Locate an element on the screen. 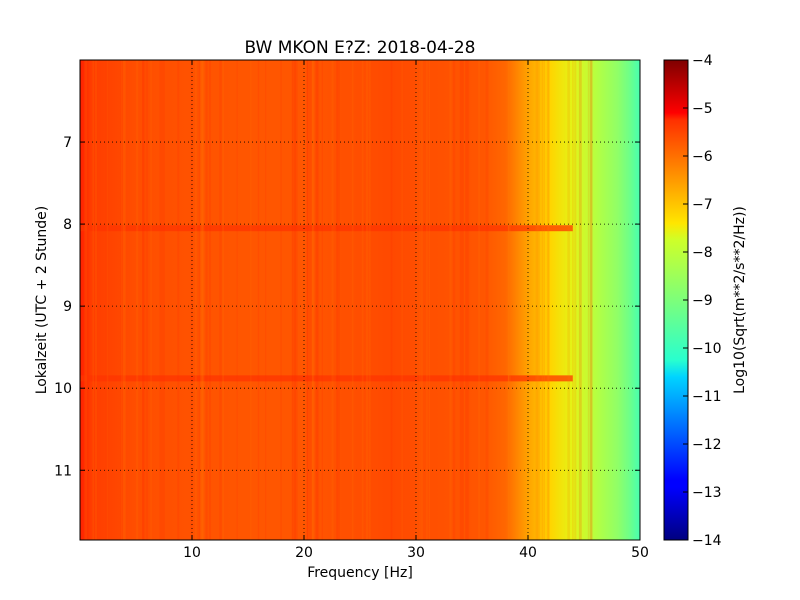 The width and height of the screenshot is (800, 600). colorbar-label: Log10(Sqrt(m**2/s**2/Hz)) is located at coordinates (740, 300).